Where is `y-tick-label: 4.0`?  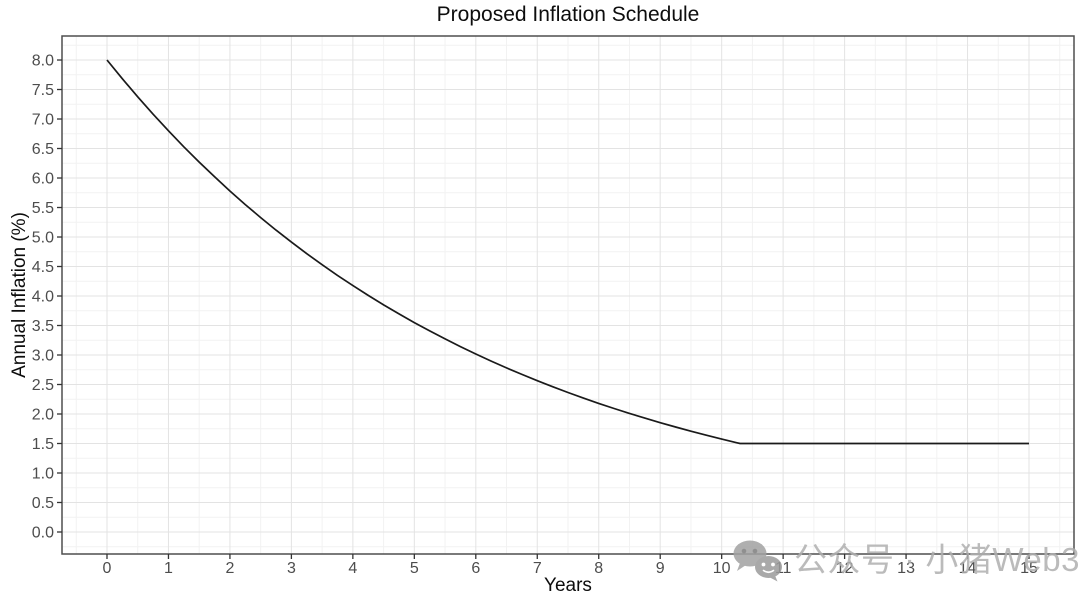 y-tick-label: 4.0 is located at coordinates (43, 297).